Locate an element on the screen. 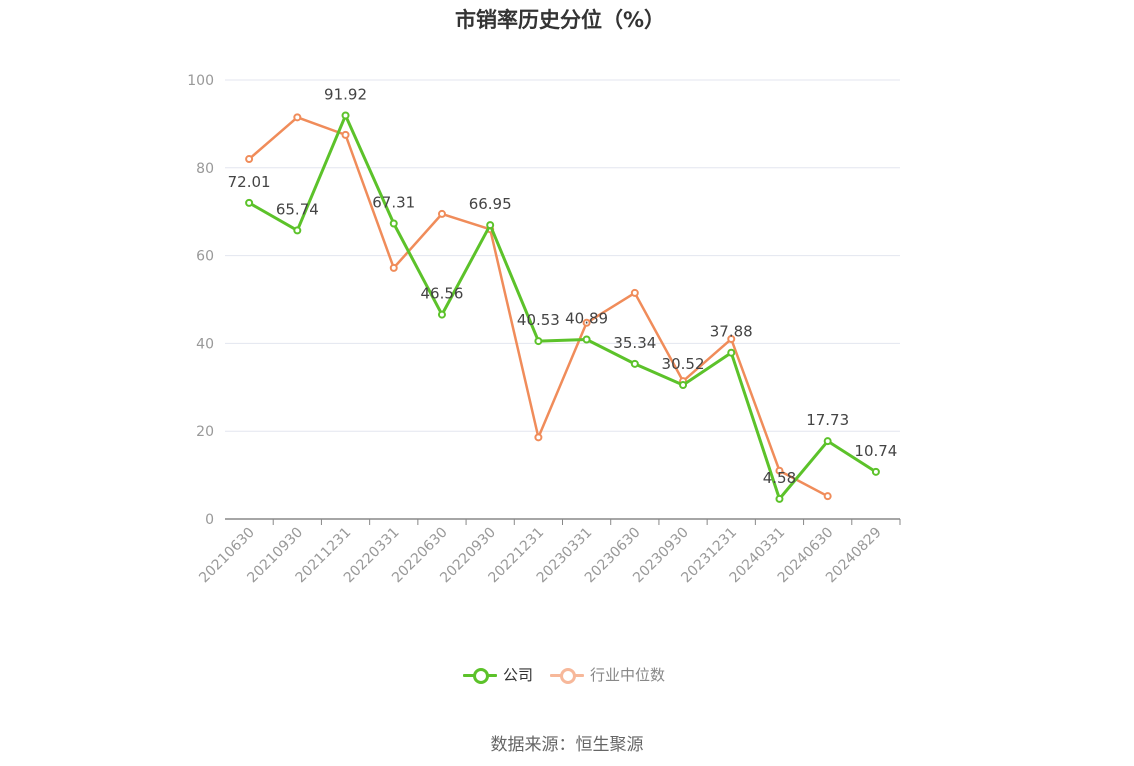 The image size is (1134, 766). legend: 公司 行业中位数 is located at coordinates (567, 676).